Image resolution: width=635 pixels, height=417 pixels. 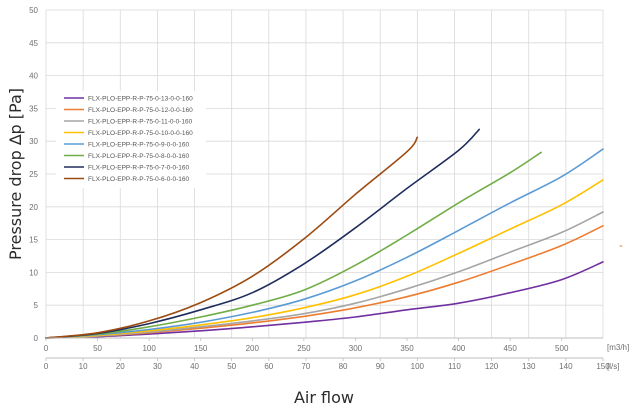 I want to click on legend-label: FLX-PLO-EPP-R-P-75-0-6-0-0-160, so click(x=139, y=179).